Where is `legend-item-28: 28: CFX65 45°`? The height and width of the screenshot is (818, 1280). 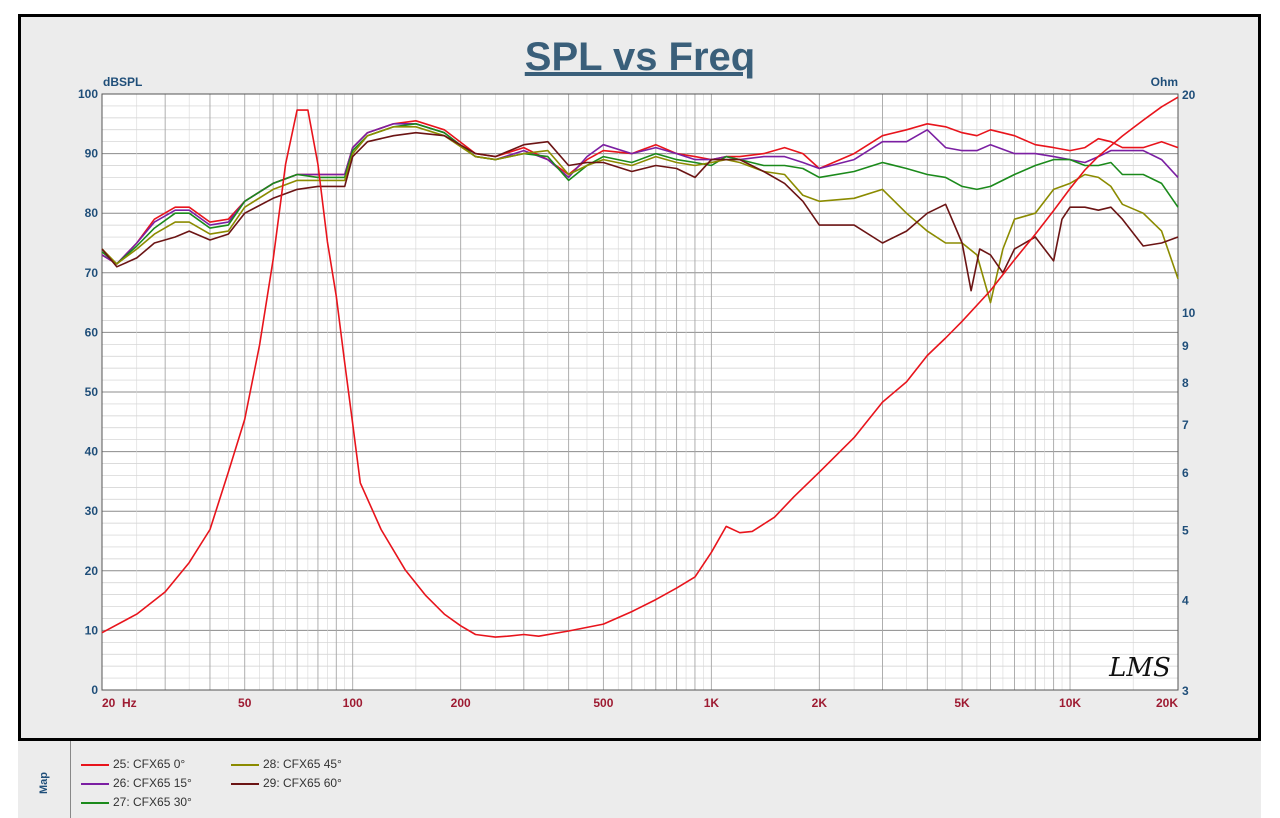
legend-item-28: 28: CFX65 45° is located at coordinates (286, 764).